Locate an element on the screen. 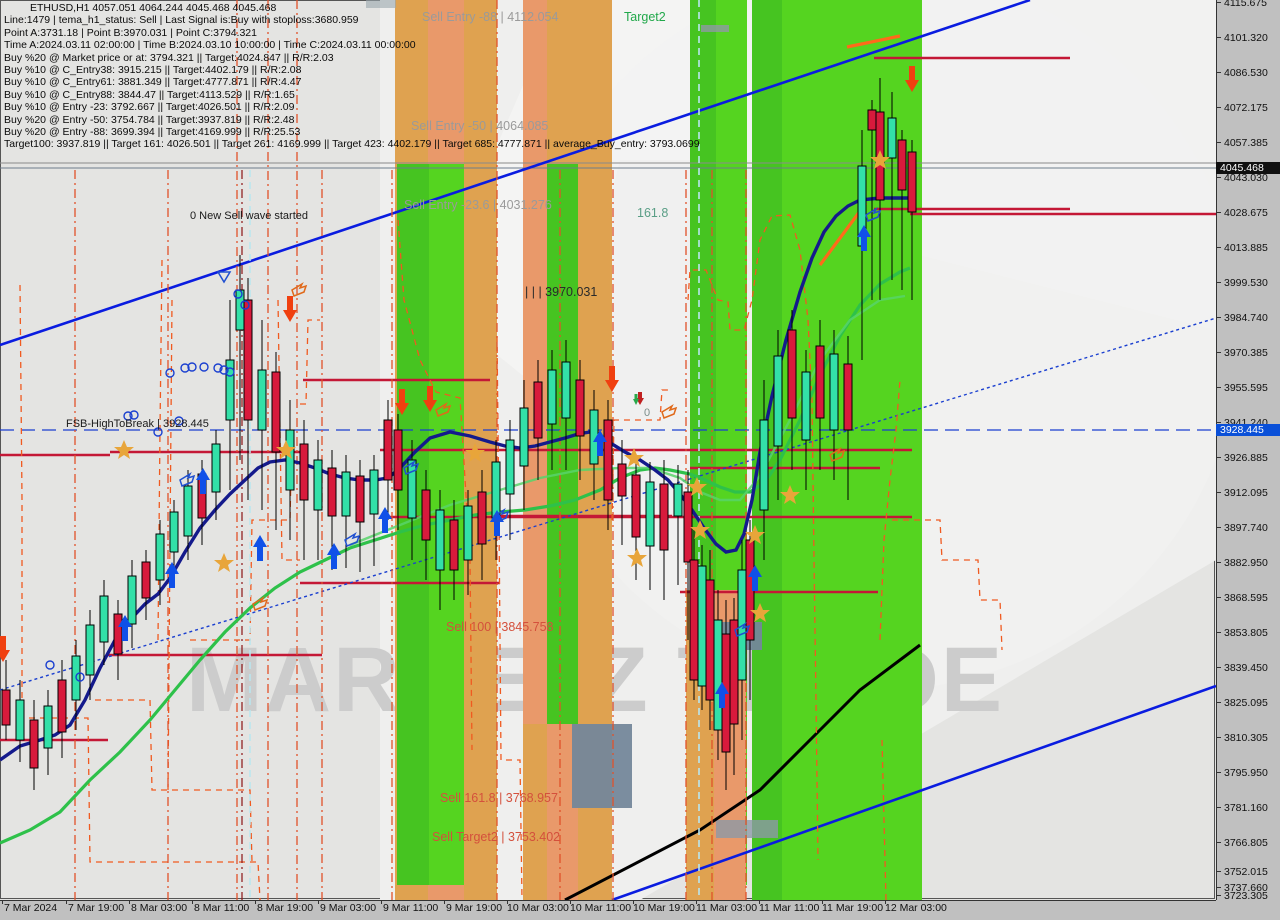 The height and width of the screenshot is (920, 1280). fractal-dots is located at coordinates (147, 485).